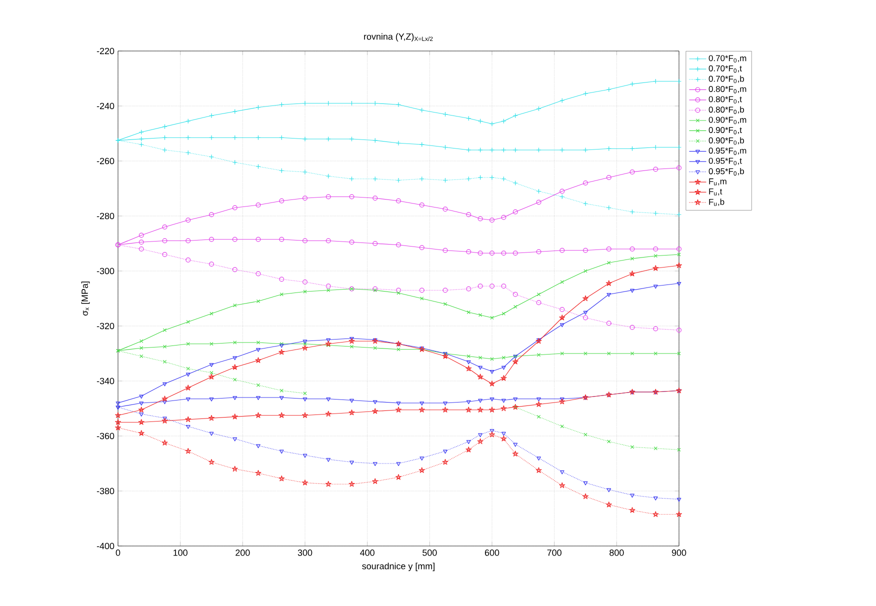  Describe the element at coordinates (429, 553) in the screenshot. I see `x-tick-label: 500` at that location.